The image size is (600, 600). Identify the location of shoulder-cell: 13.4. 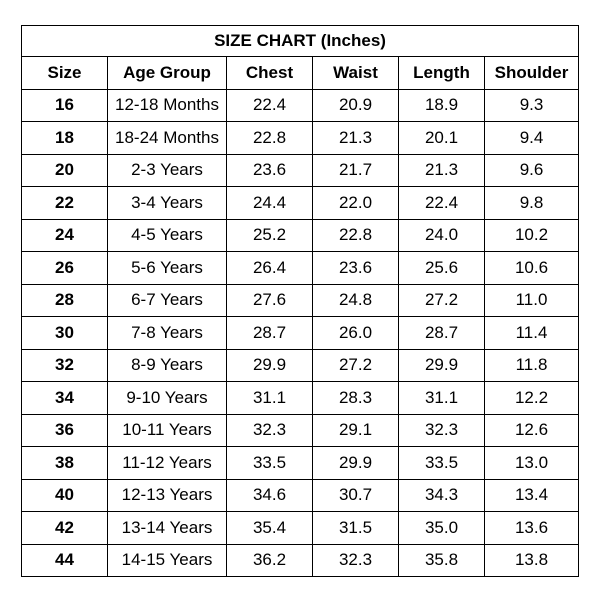
(531, 495).